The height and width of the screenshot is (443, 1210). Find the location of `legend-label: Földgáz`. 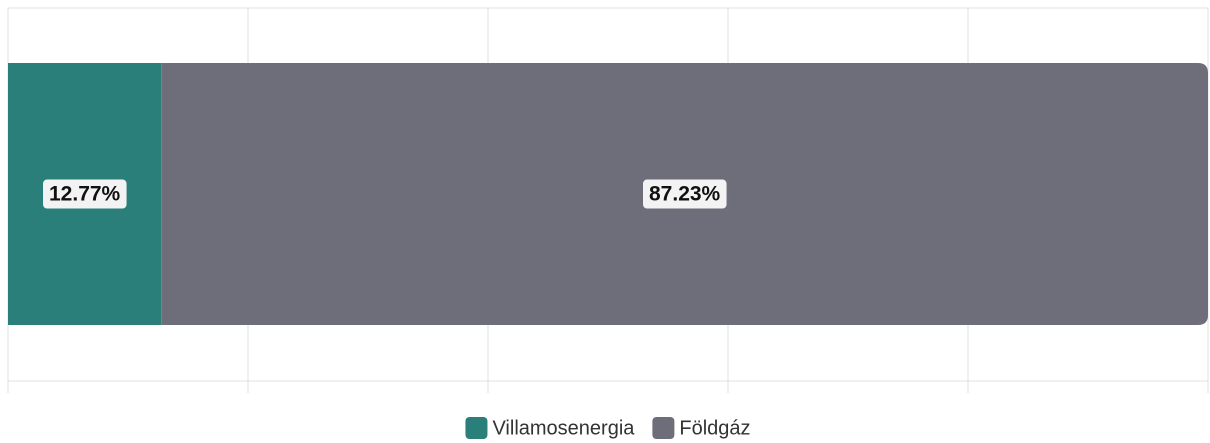

legend-label: Földgáz is located at coordinates (714, 428).